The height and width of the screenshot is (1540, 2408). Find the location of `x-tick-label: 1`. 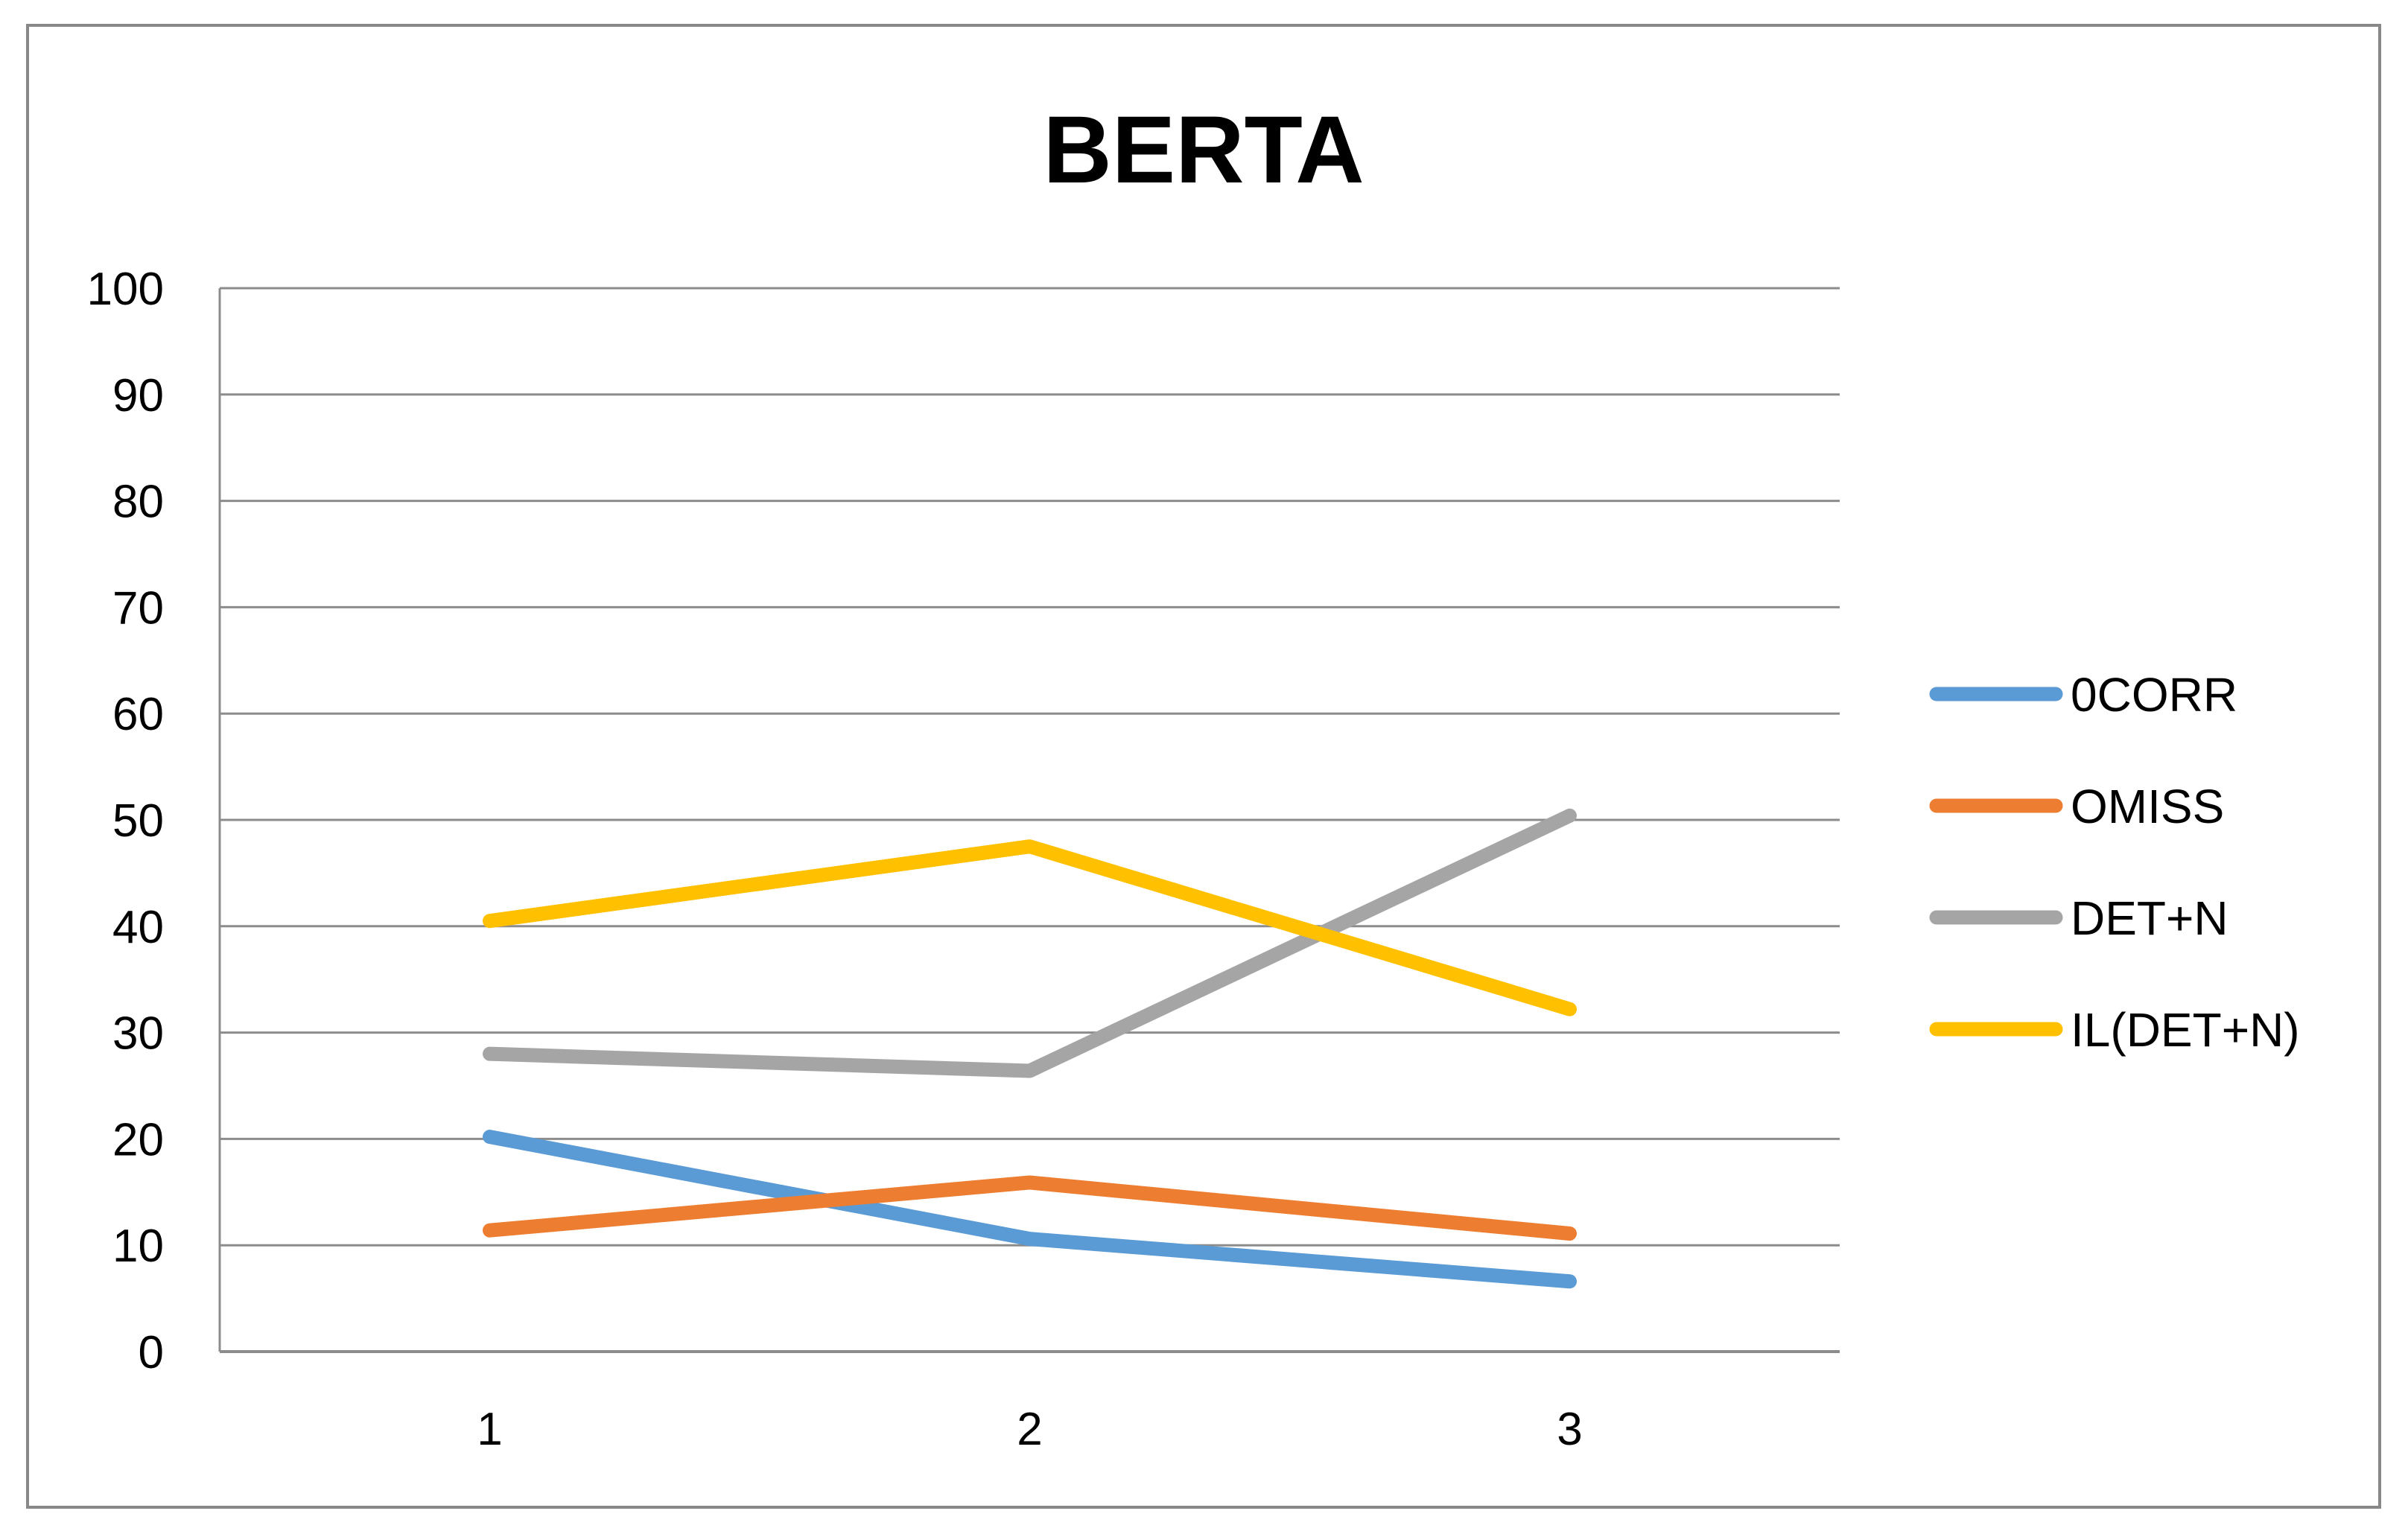

x-tick-label: 1 is located at coordinates (490, 1429).